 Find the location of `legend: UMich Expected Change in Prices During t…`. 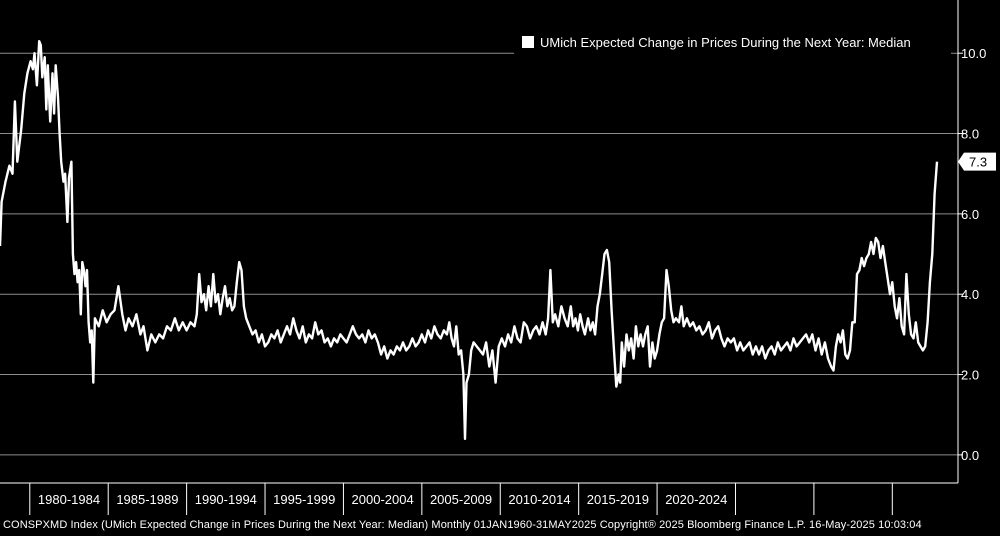

legend: UMich Expected Change in Prices During t… is located at coordinates (732, 43).